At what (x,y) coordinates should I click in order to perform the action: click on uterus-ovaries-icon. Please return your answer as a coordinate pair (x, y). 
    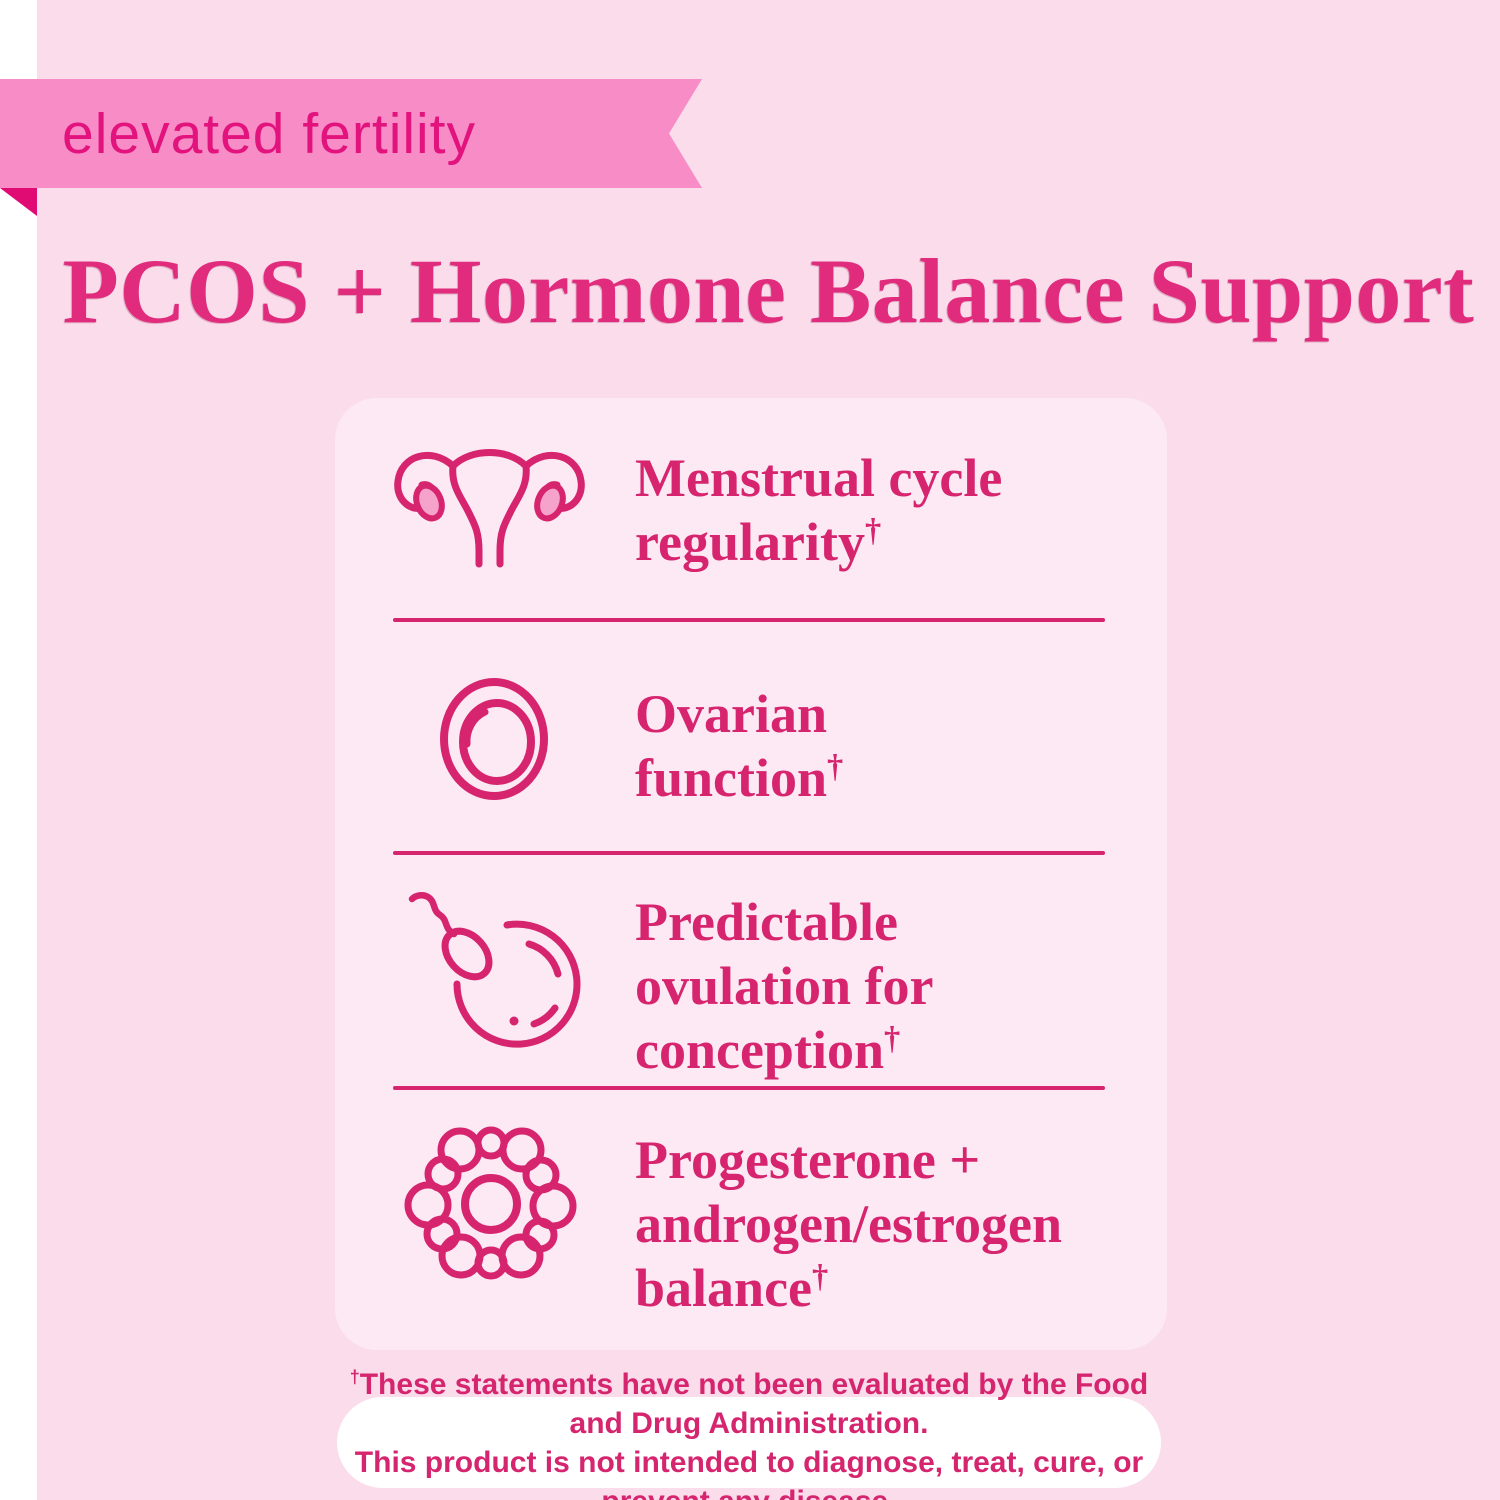
    Looking at the image, I should click on (489, 508).